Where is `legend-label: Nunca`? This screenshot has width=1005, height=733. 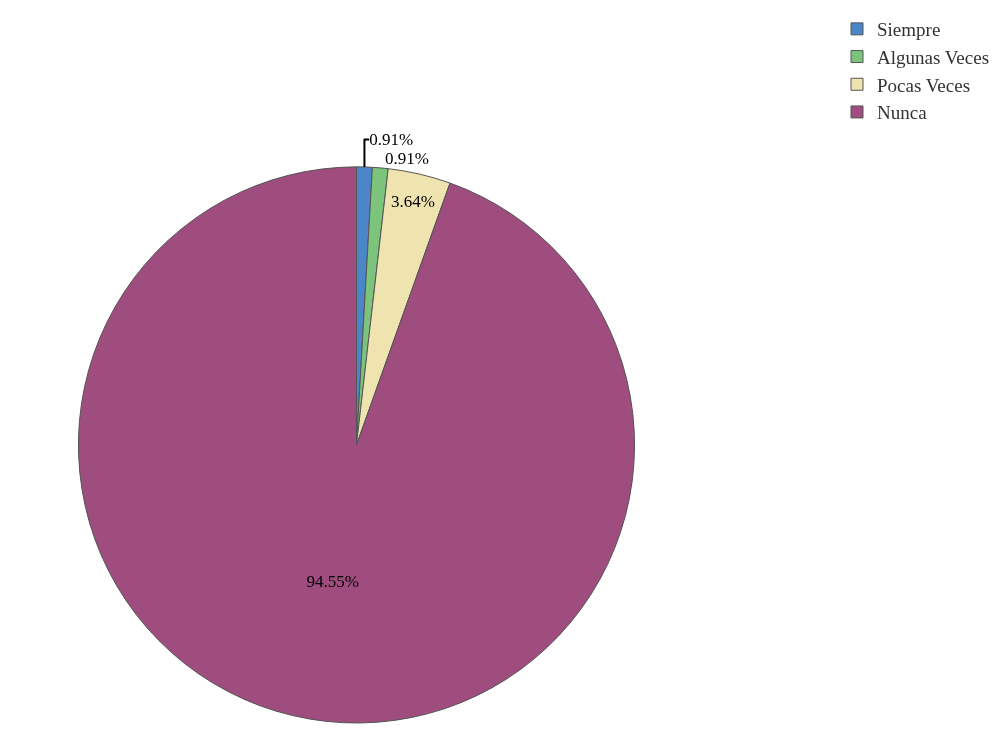 legend-label: Nunca is located at coordinates (902, 113).